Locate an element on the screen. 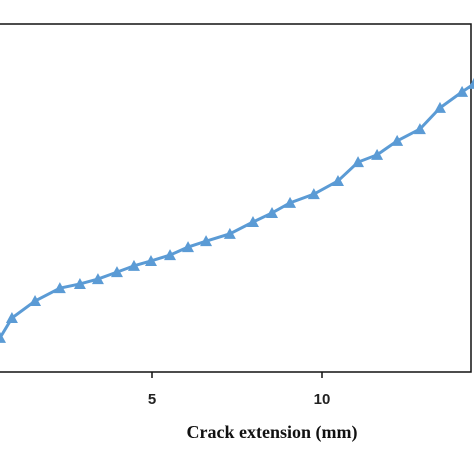 The width and height of the screenshot is (474, 474). x-axis-label: Crack extension (mm) is located at coordinates (272, 432).